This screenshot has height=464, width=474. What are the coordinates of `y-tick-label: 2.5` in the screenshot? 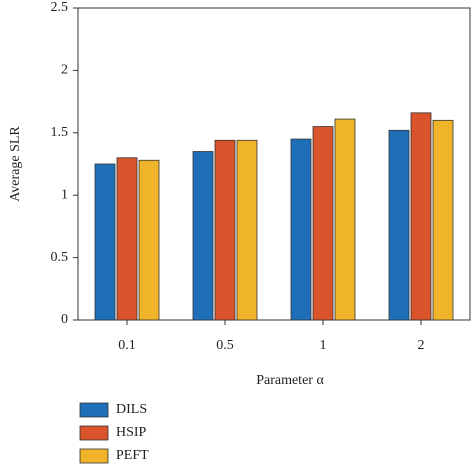 It's located at (60, 7).